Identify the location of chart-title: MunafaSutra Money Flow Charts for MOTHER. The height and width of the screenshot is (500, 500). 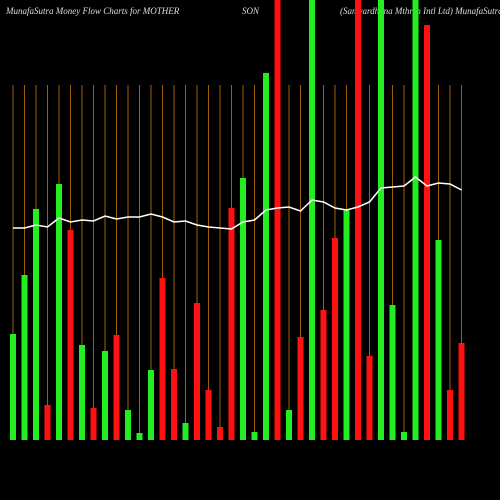
(92, 11).